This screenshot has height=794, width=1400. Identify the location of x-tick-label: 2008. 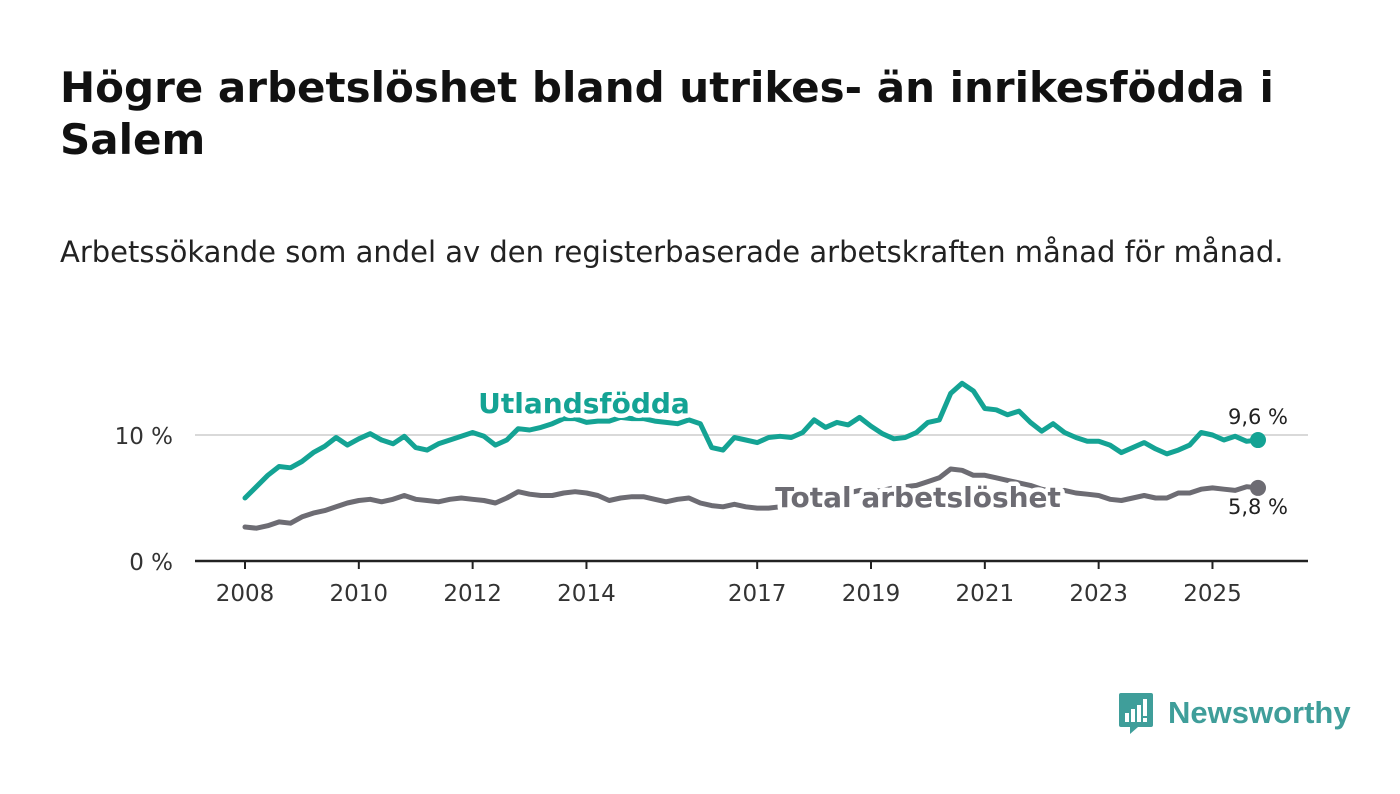
(245, 594).